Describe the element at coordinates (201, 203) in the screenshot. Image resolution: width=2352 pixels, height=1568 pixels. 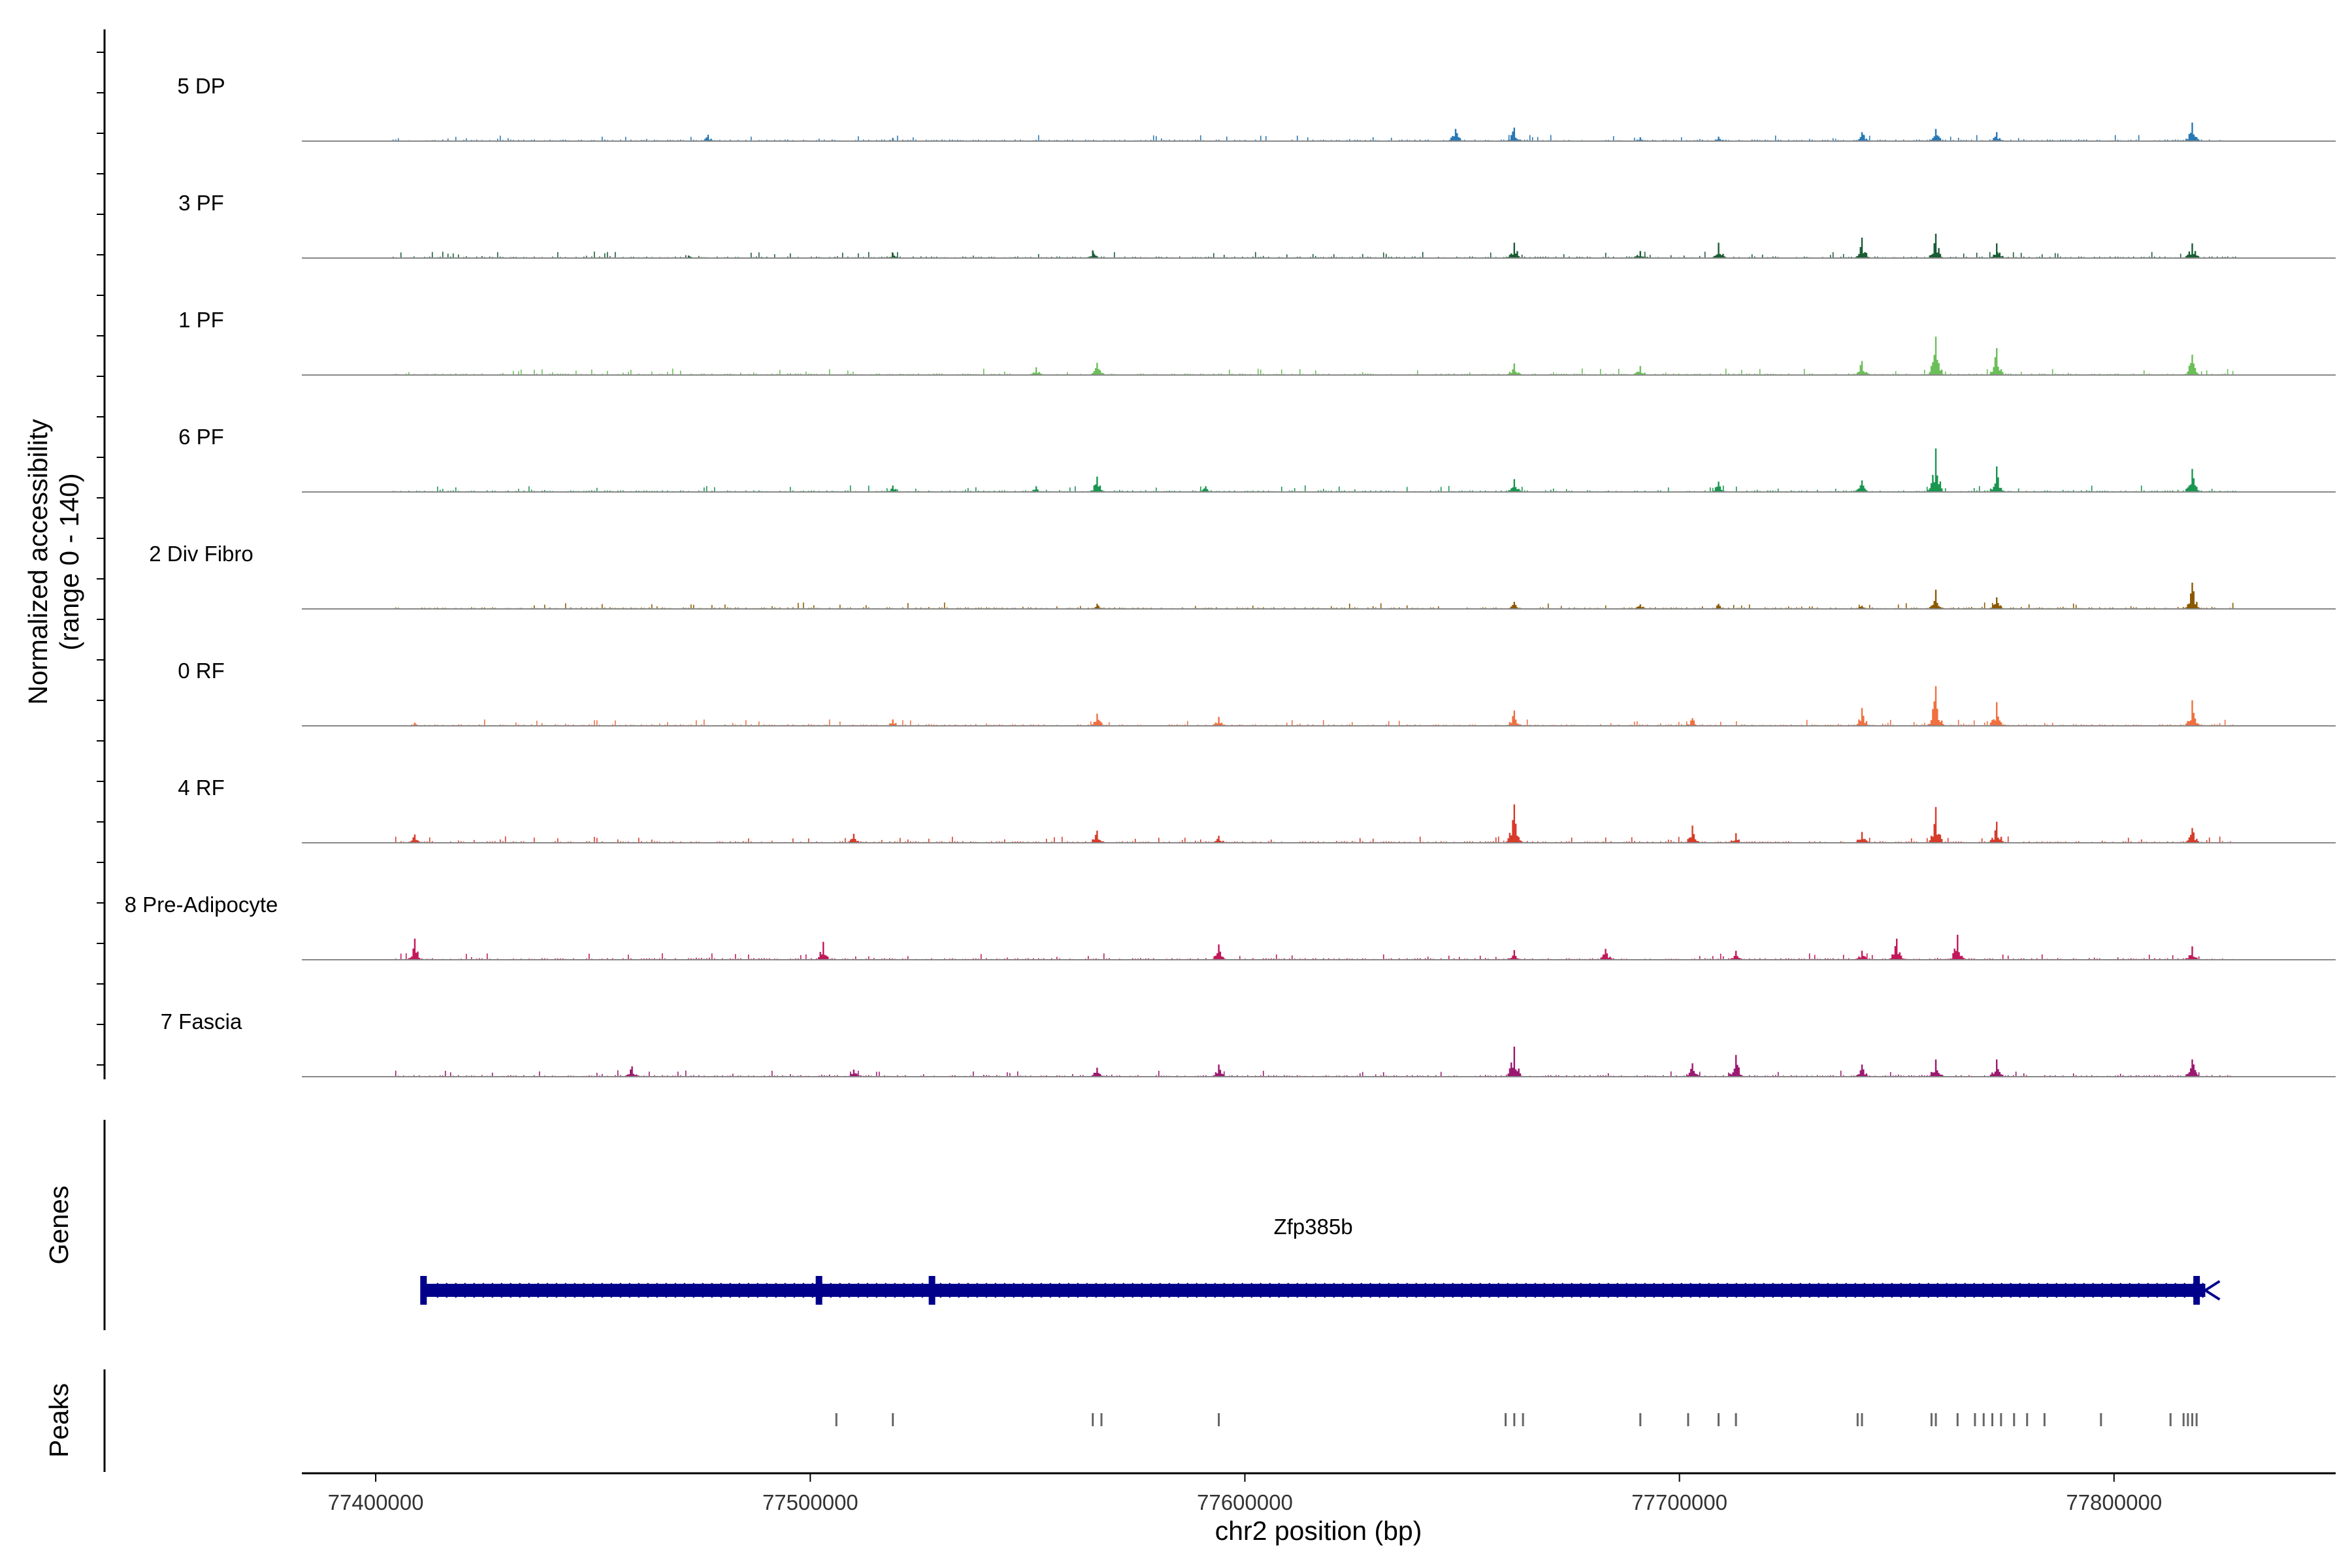
I see `track-label: 3 PF` at that location.